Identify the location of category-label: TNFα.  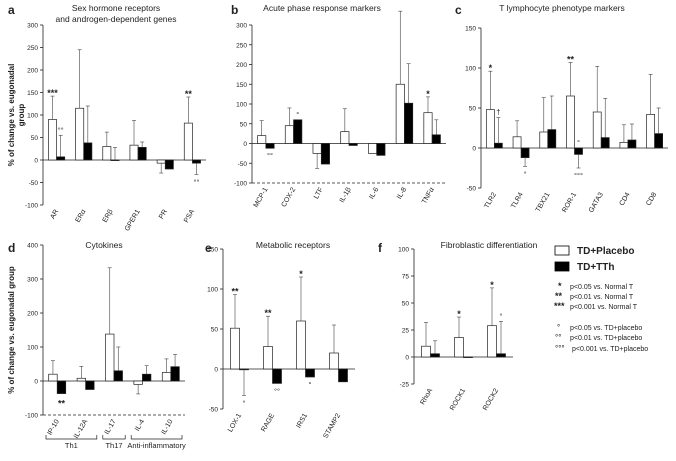
(428, 196).